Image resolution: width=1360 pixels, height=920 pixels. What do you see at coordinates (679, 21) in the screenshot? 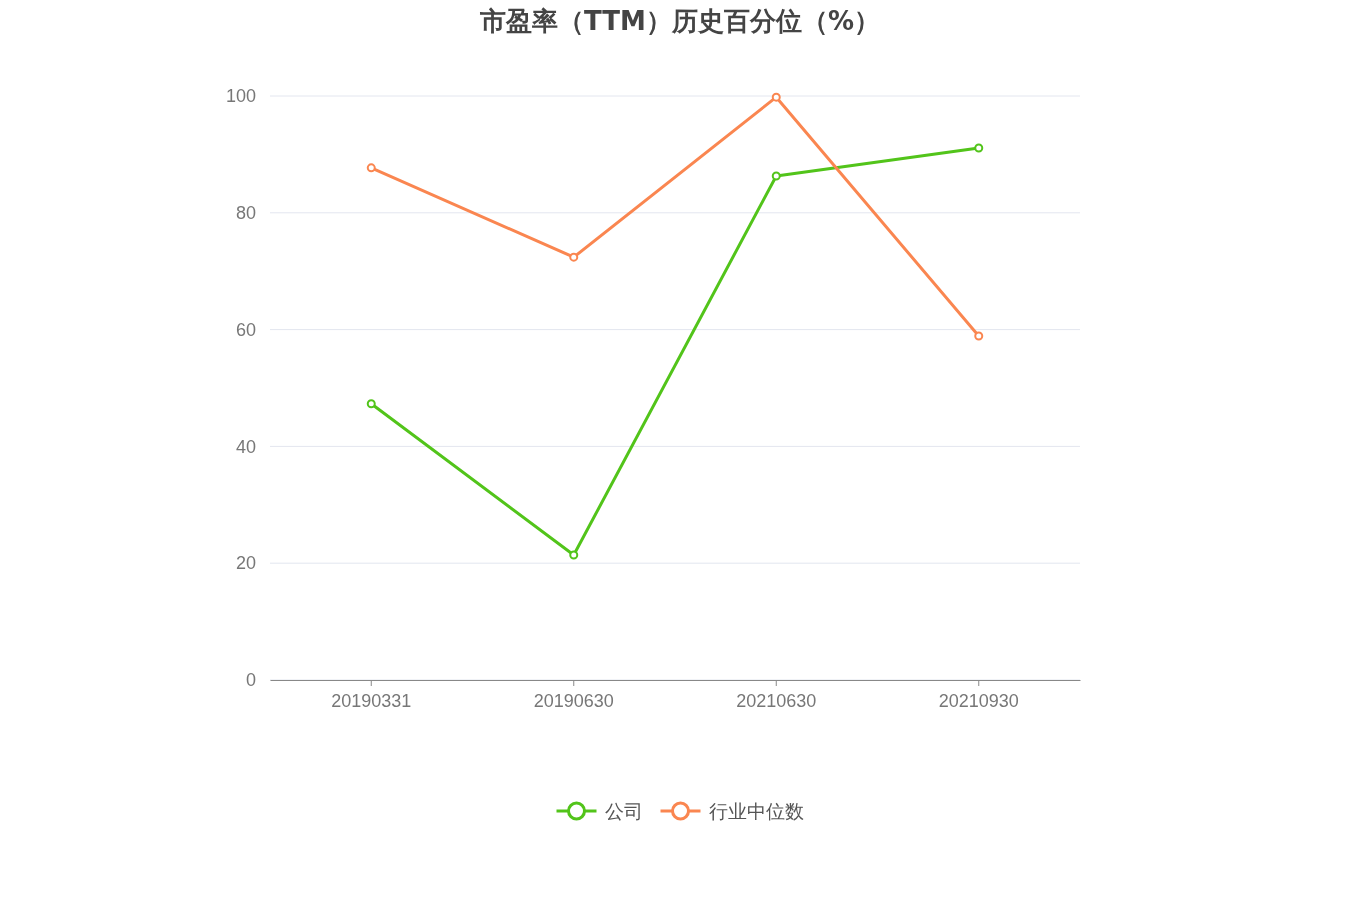
I see `chart-title: 市盈率（TTM）历史百分位（%）` at bounding box center [679, 21].